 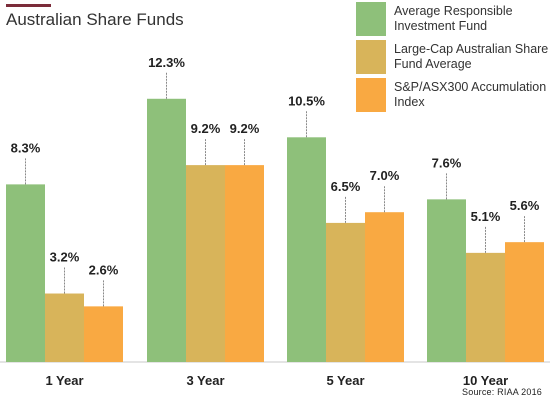 I want to click on chart-title: Australian Share Funds, so click(x=95, y=19).